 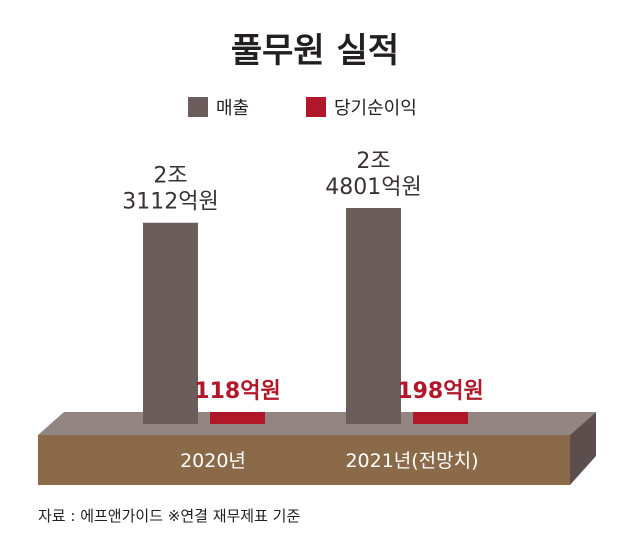 I want to click on data-label-0-0-1: 3112억원, so click(x=170, y=202).